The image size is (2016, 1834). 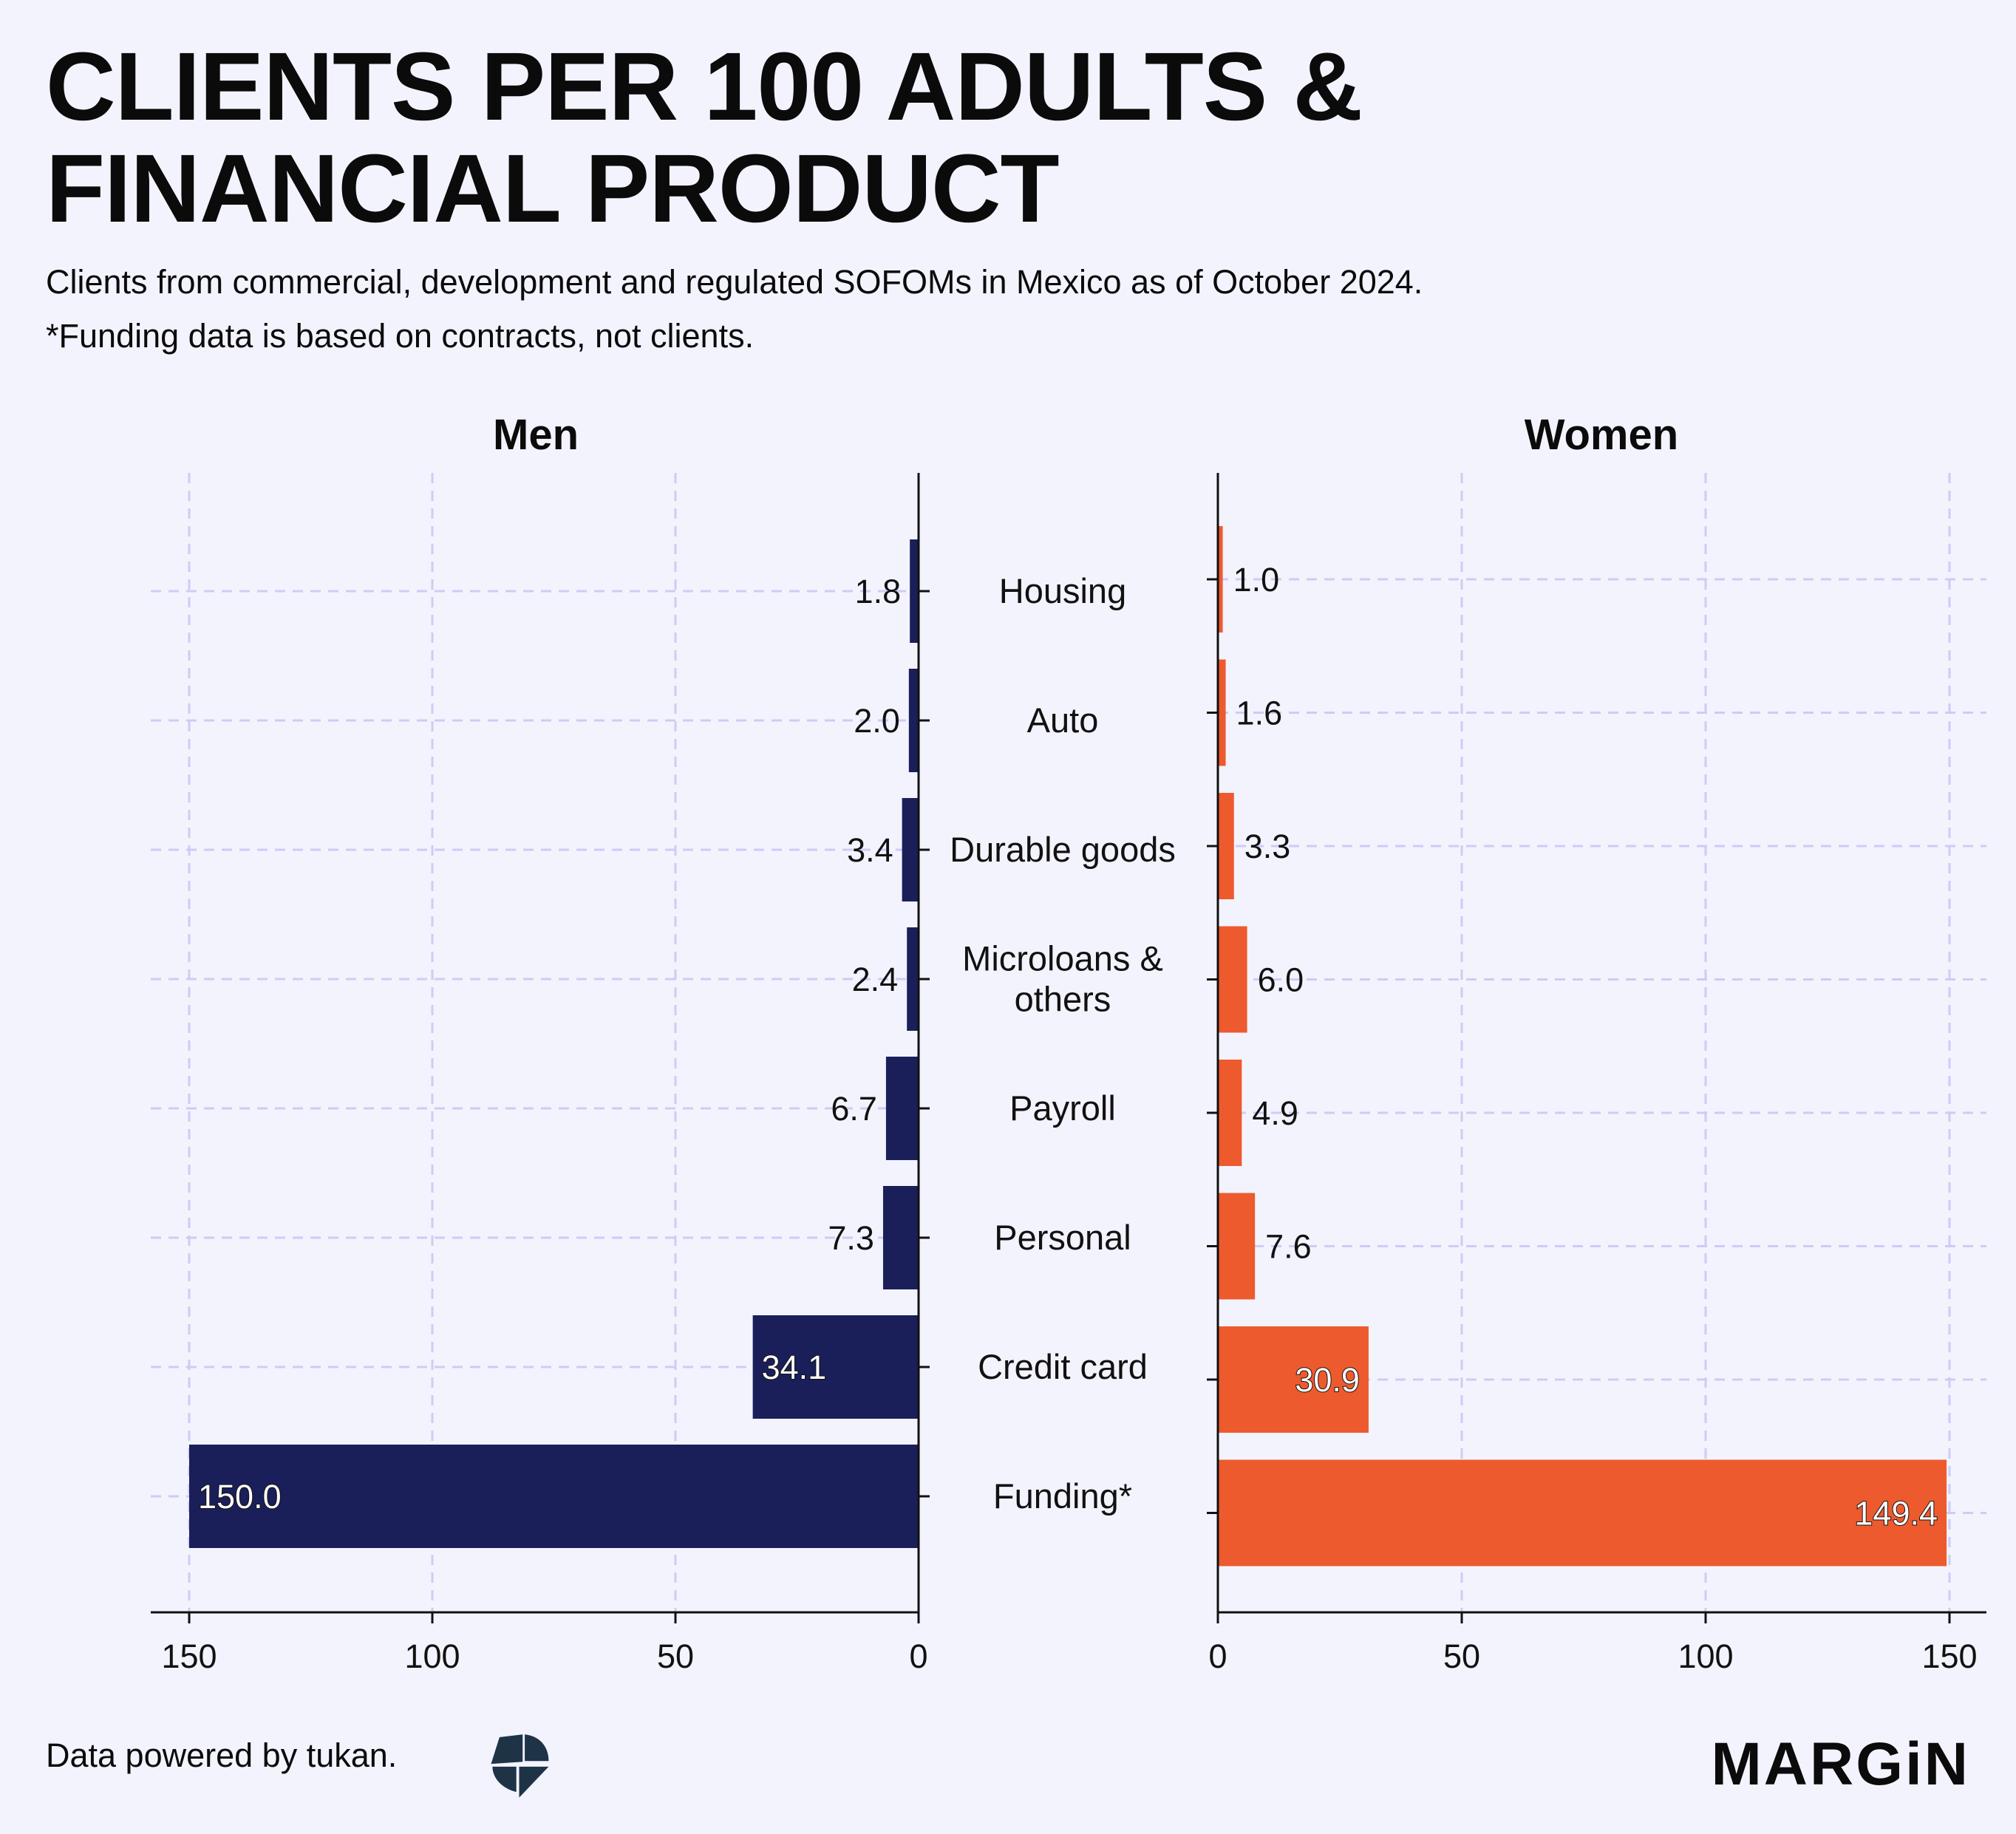 What do you see at coordinates (553, 188) in the screenshot?
I see `title-line-2: FINANCIAL PRODUCT` at bounding box center [553, 188].